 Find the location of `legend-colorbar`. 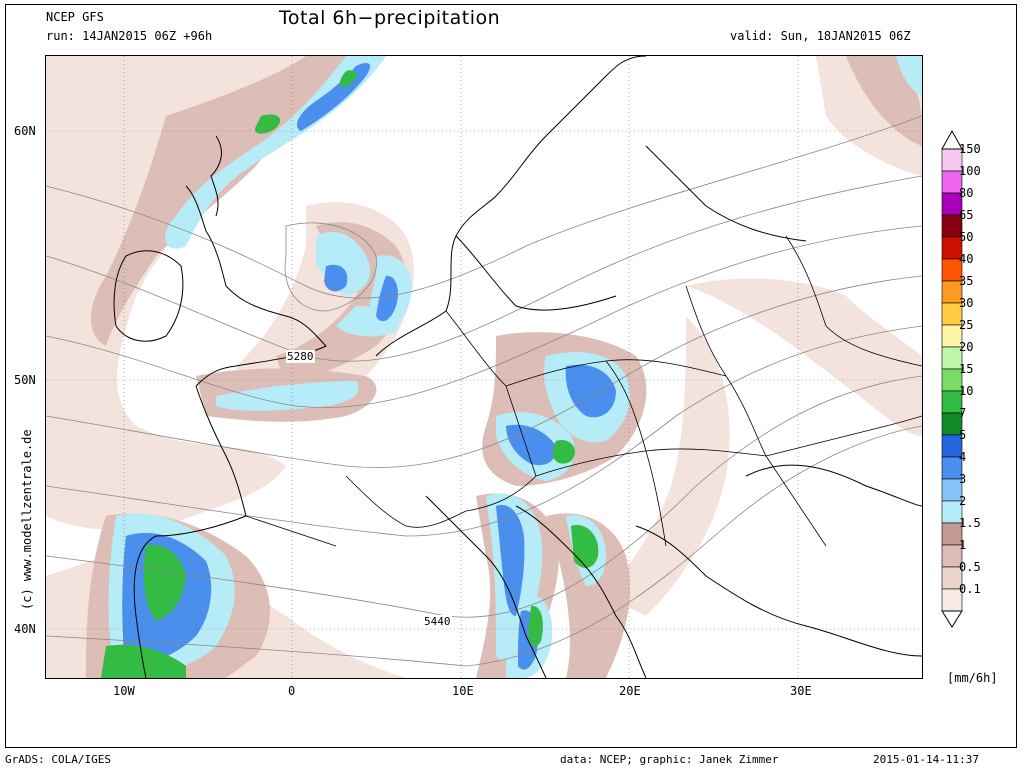

legend-colorbar is located at coordinates (952, 378).